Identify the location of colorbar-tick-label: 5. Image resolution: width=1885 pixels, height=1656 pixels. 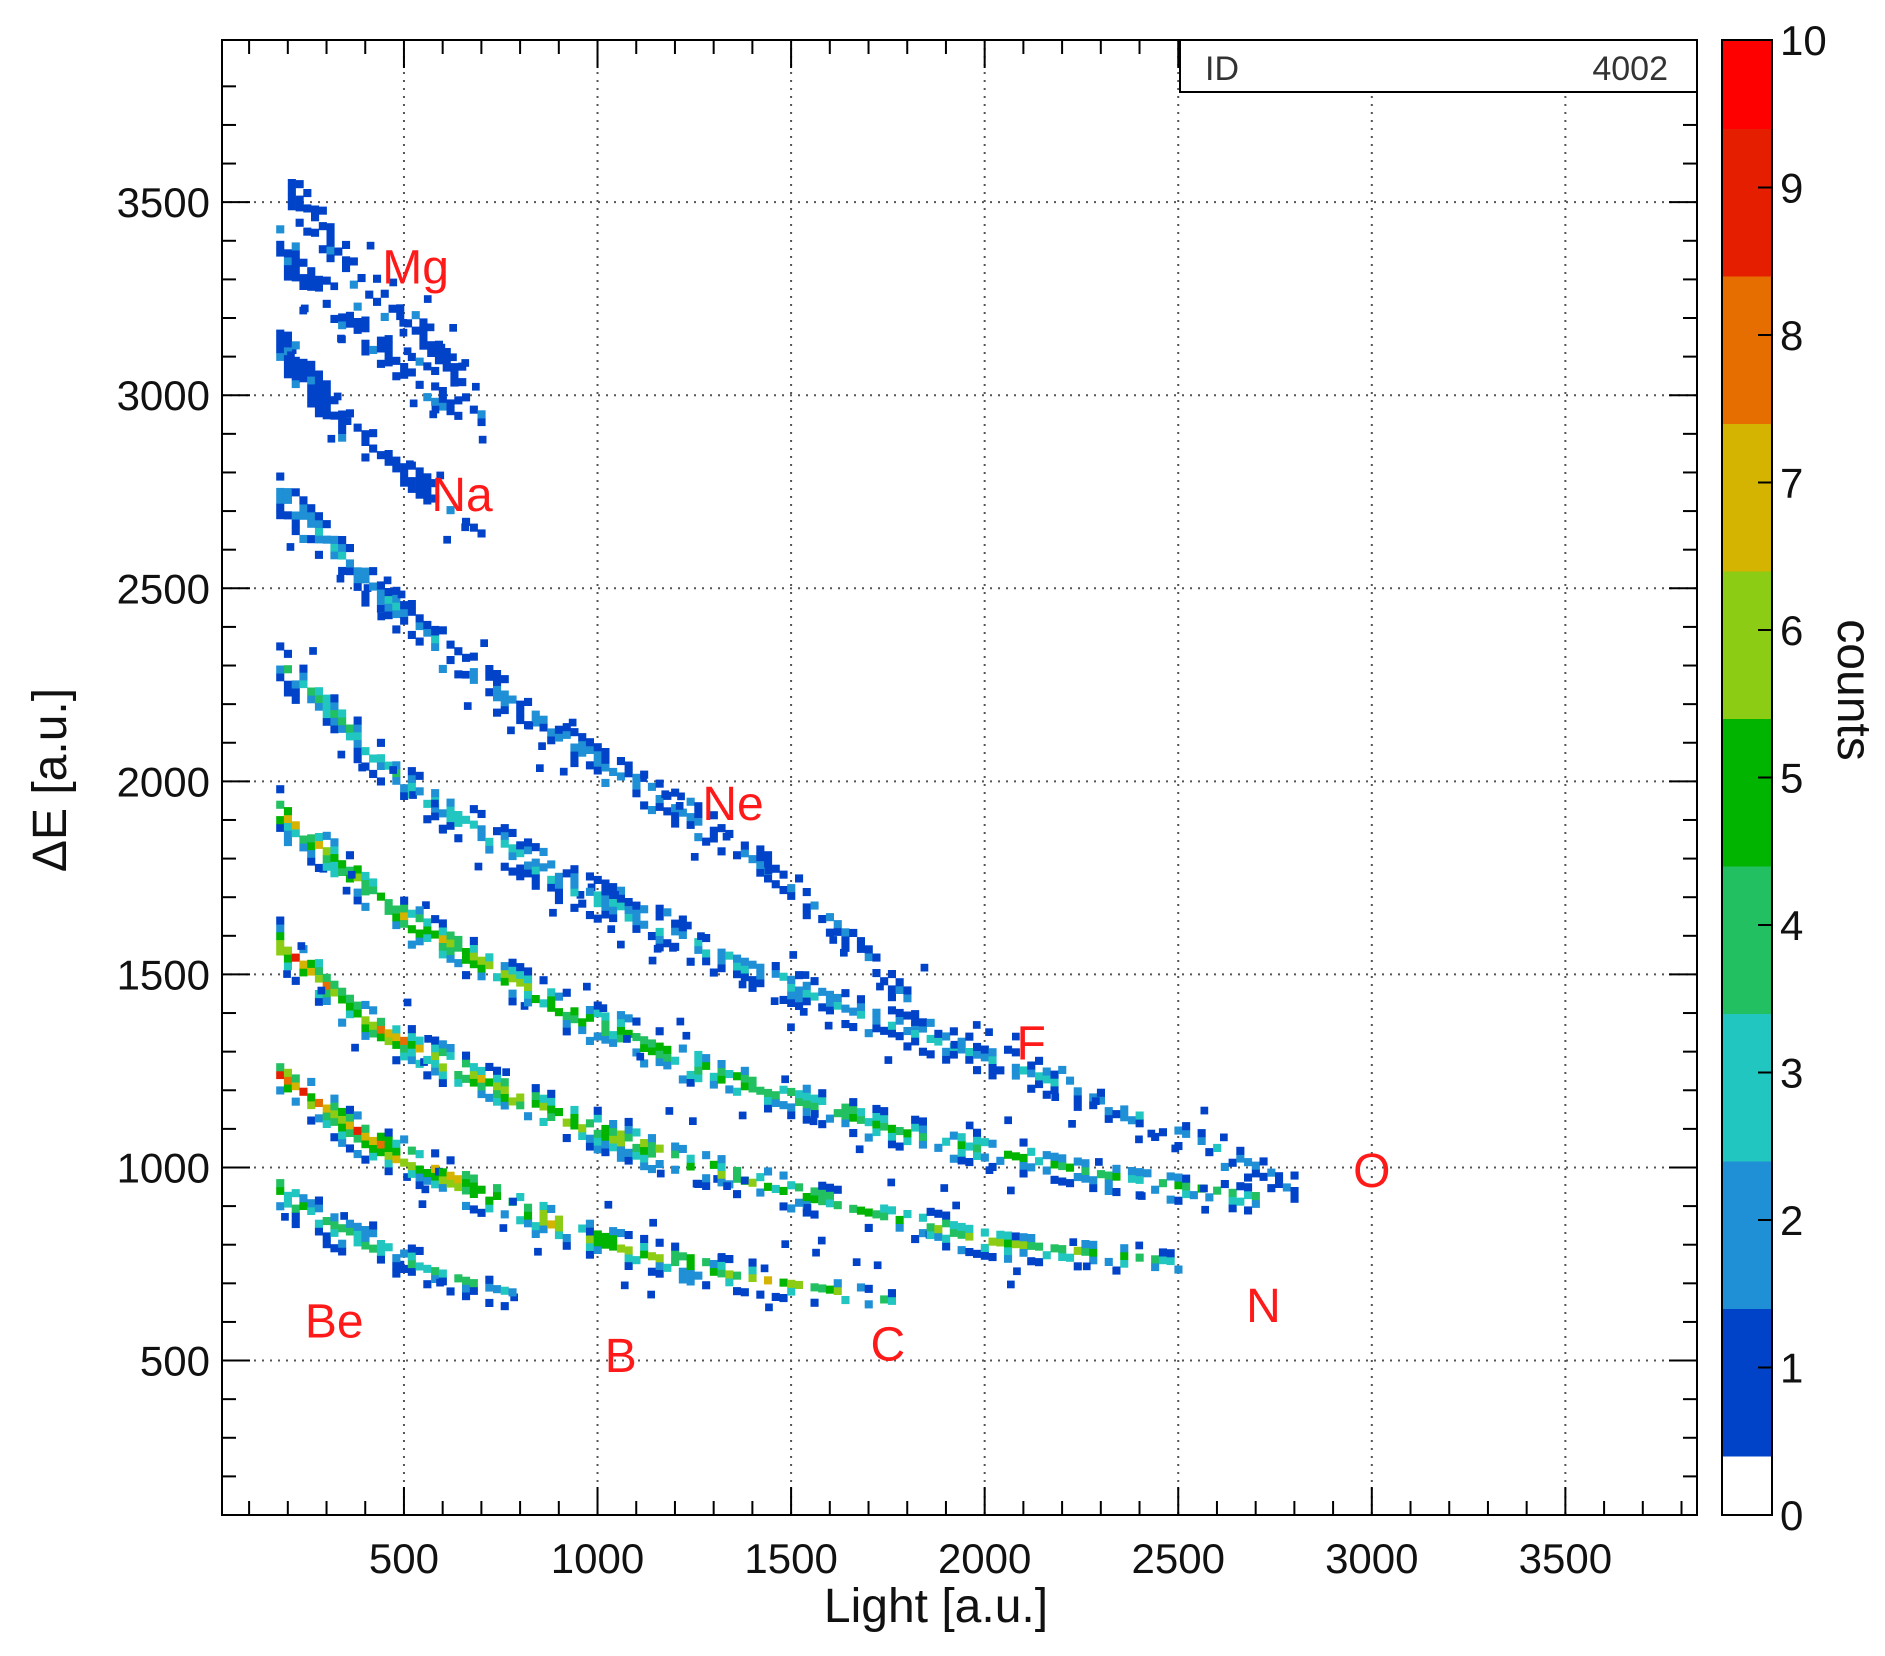
(1791, 778).